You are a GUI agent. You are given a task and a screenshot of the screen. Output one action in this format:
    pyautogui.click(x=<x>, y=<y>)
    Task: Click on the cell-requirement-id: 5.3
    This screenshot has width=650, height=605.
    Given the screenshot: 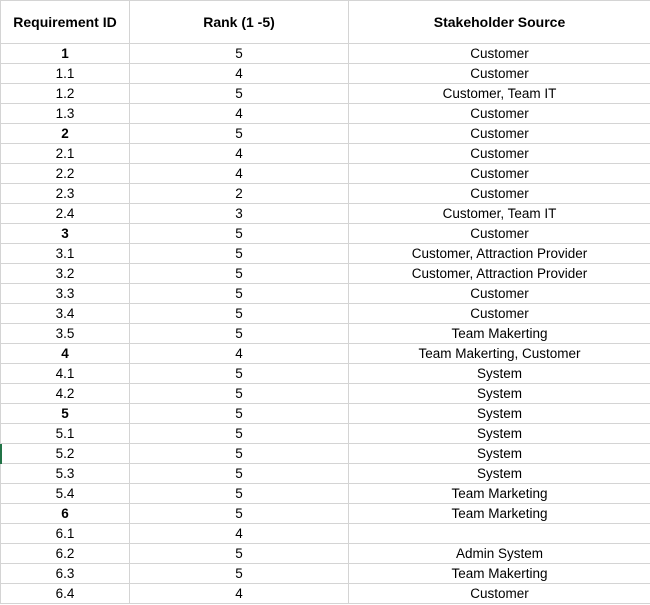 What is the action you would take?
    pyautogui.click(x=65, y=473)
    